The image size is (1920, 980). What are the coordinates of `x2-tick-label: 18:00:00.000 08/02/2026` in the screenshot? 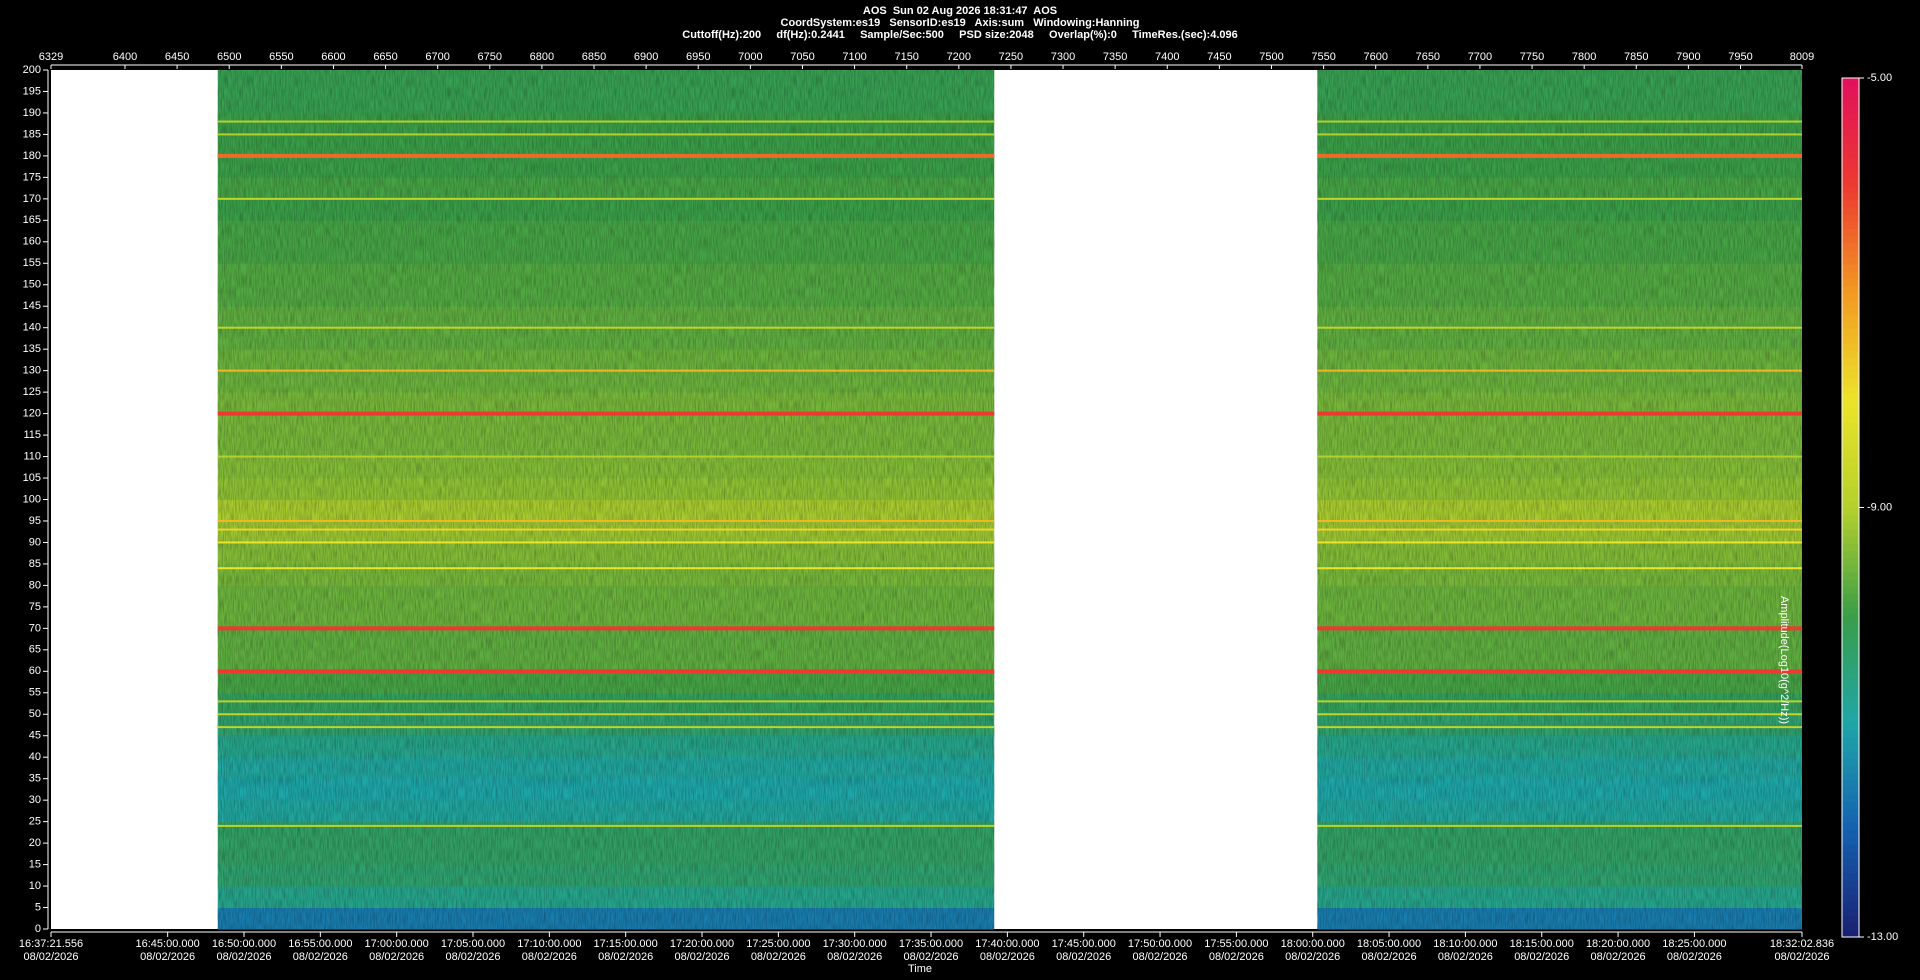 It's located at (1312, 950).